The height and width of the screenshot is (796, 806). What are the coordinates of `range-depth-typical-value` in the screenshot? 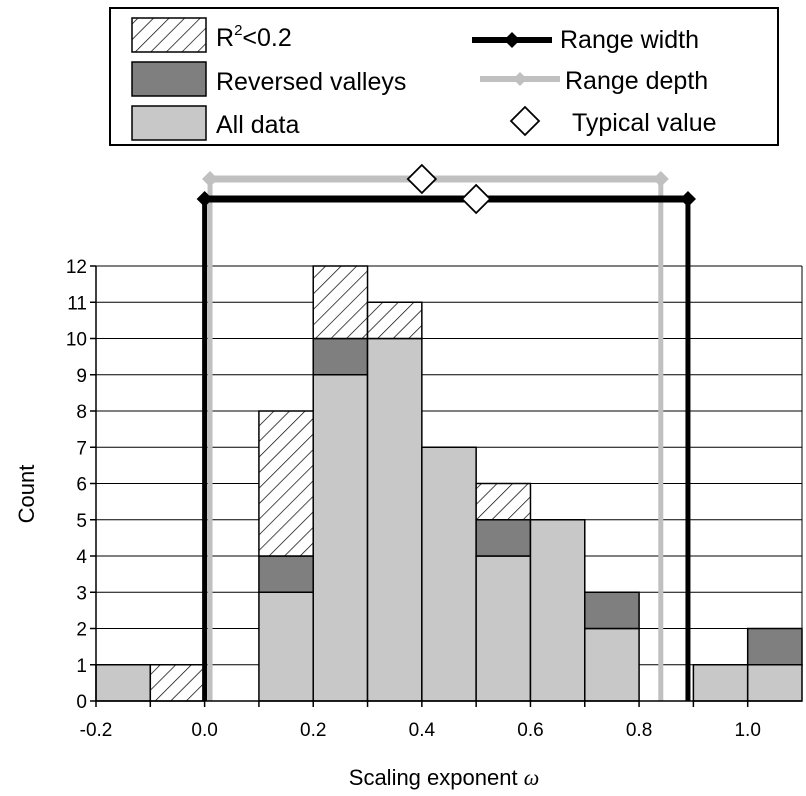 It's located at (422, 179).